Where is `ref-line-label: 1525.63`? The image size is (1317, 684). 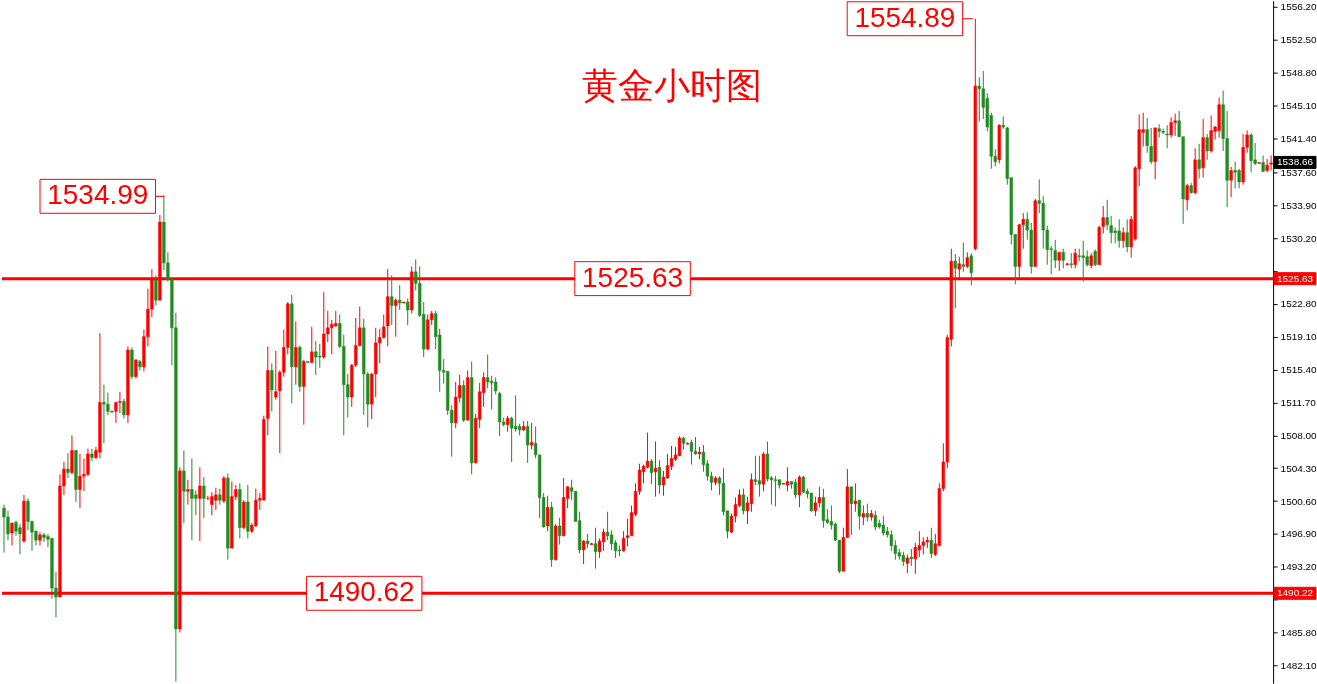
ref-line-label: 1525.63 is located at coordinates (1295, 278).